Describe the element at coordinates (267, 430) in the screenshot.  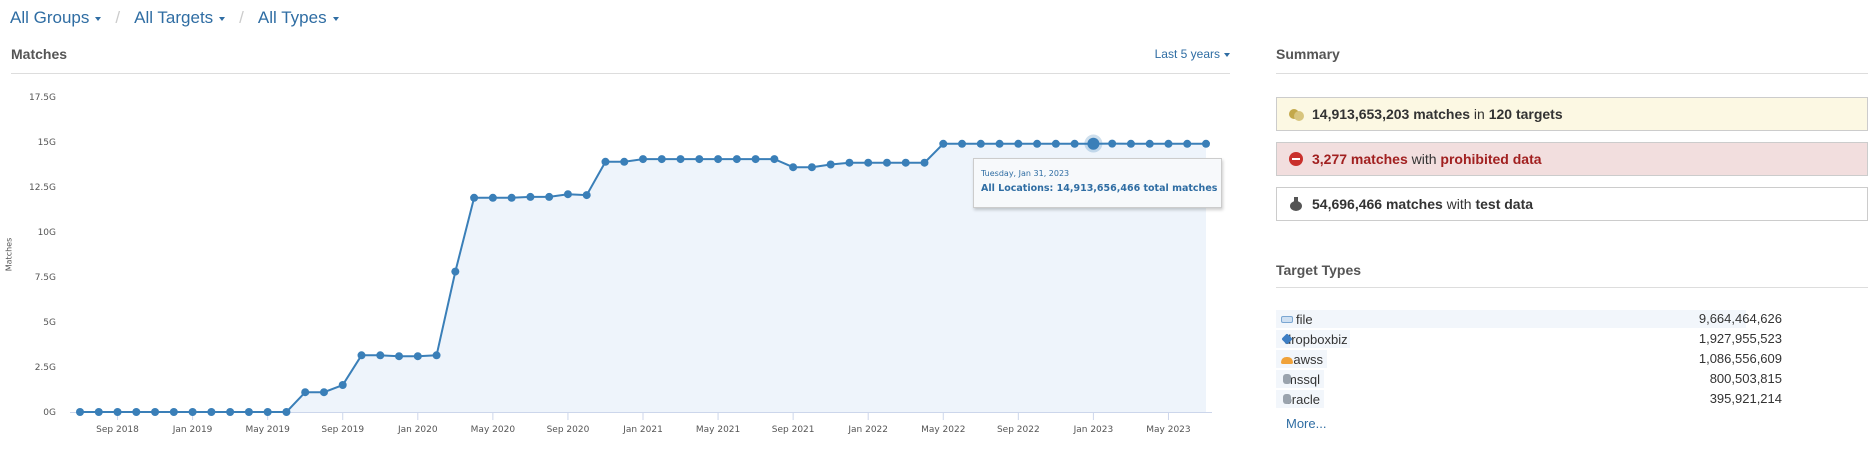
I see `x-tick-label: May 2019` at that location.